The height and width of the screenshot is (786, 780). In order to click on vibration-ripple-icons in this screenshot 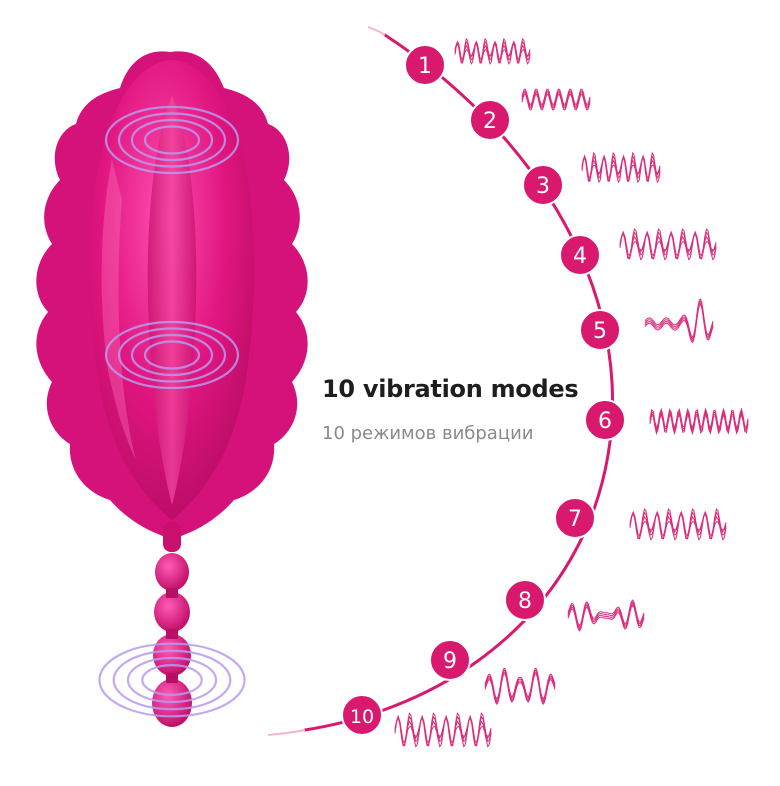, I will do `click(172, 411)`.